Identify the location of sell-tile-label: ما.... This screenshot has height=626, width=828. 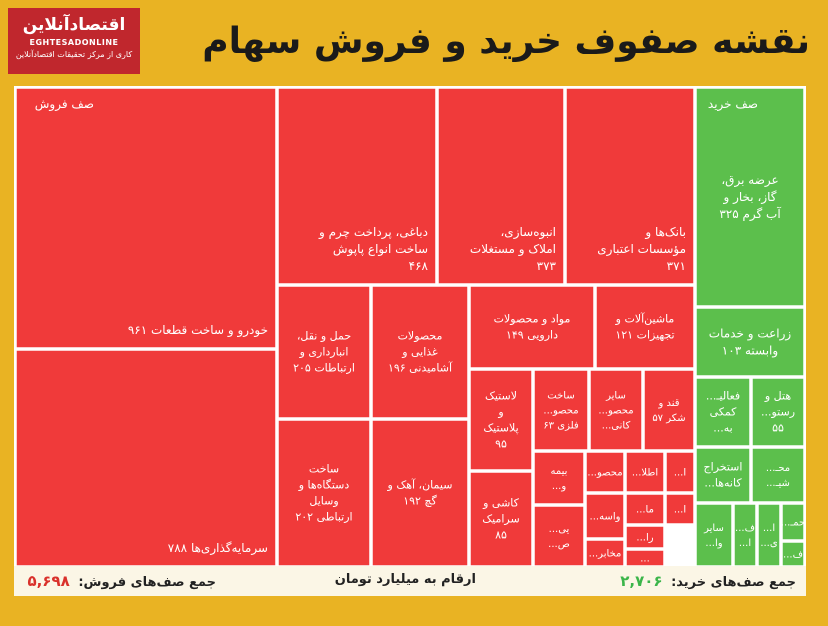
(645, 509).